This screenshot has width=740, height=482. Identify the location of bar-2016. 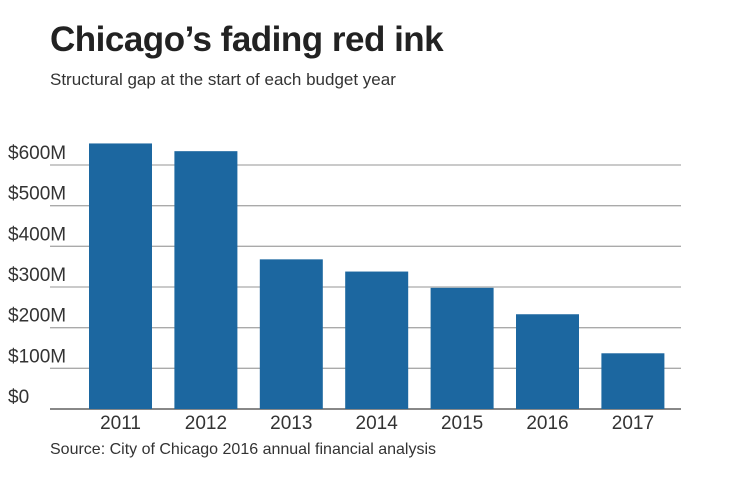
(547, 361).